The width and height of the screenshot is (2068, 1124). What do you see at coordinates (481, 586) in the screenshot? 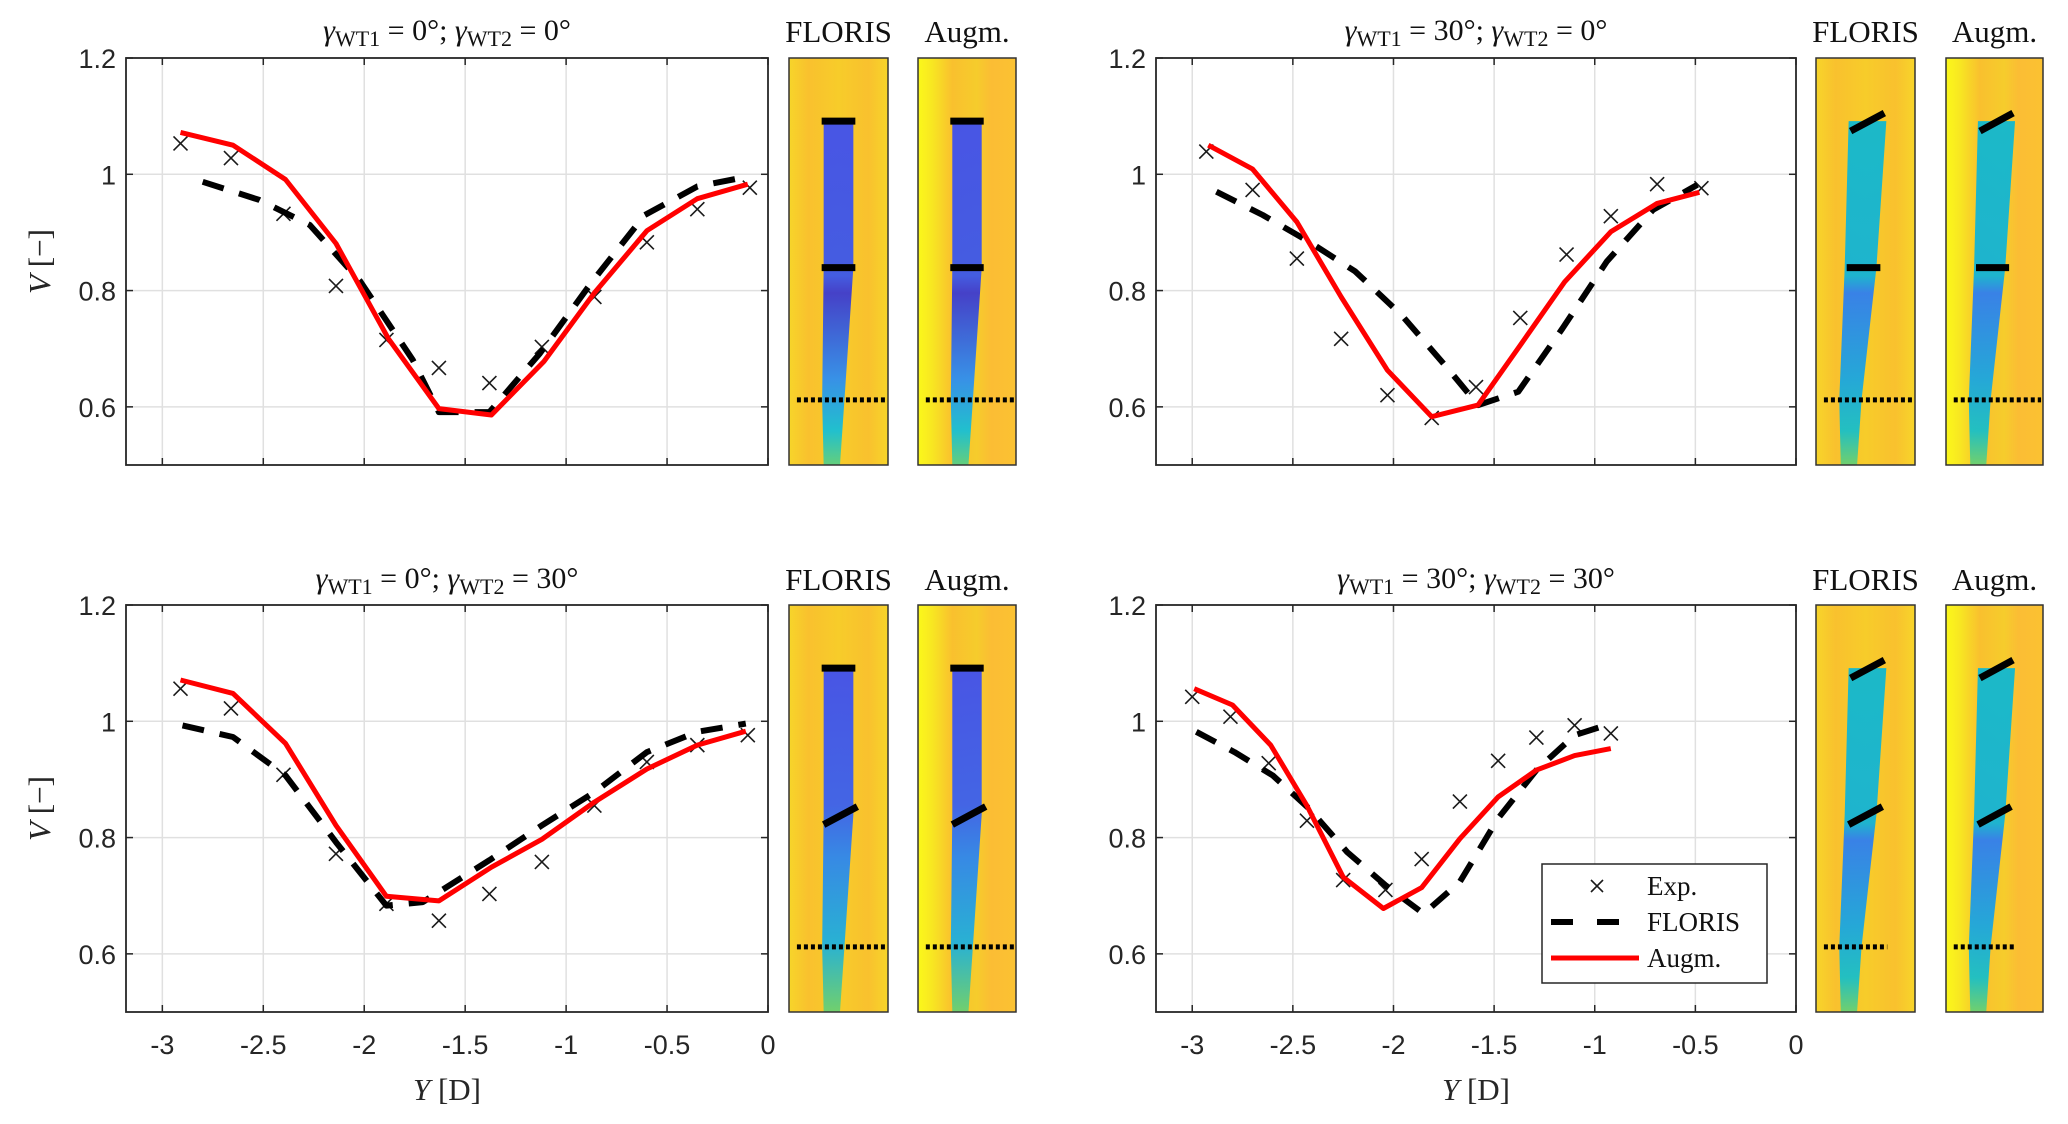
I see `title-subscript: WT2` at bounding box center [481, 586].